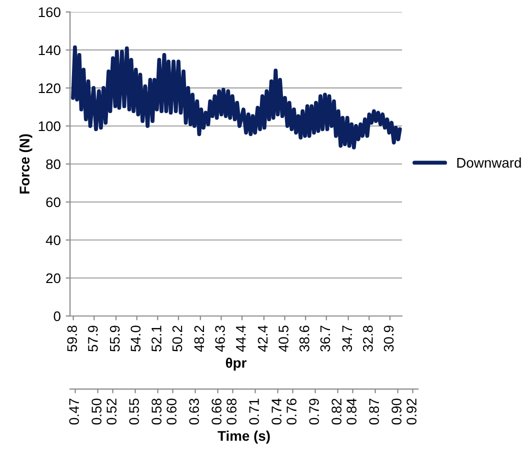 The image size is (532, 449). Describe the element at coordinates (157, 411) in the screenshot. I see `x2-tick-label: 0.58` at that location.